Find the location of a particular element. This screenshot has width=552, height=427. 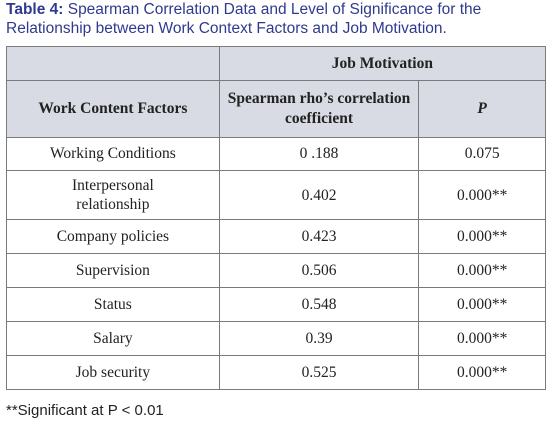

table-caption-label: Table 4: is located at coordinates (35, 9).